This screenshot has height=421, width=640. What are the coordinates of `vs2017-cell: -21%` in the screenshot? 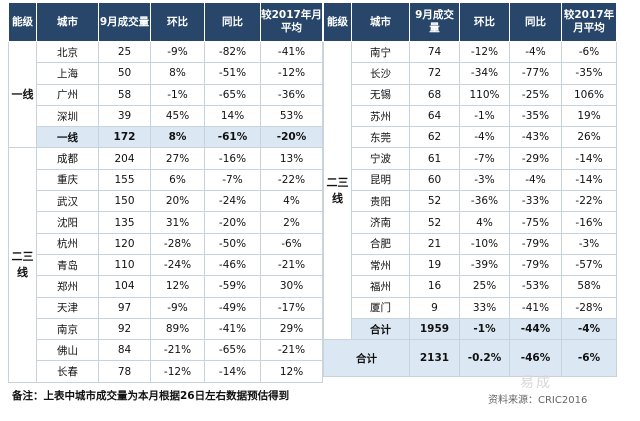 It's located at (291, 350).